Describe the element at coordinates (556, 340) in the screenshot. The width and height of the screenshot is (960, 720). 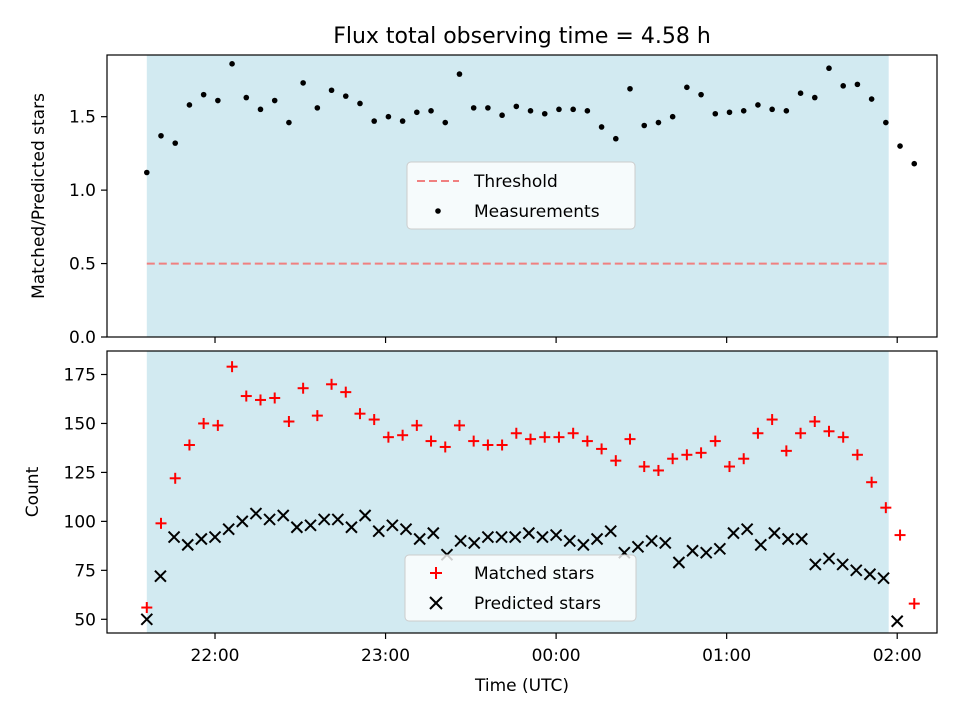
I see `top-x-ticks` at that location.